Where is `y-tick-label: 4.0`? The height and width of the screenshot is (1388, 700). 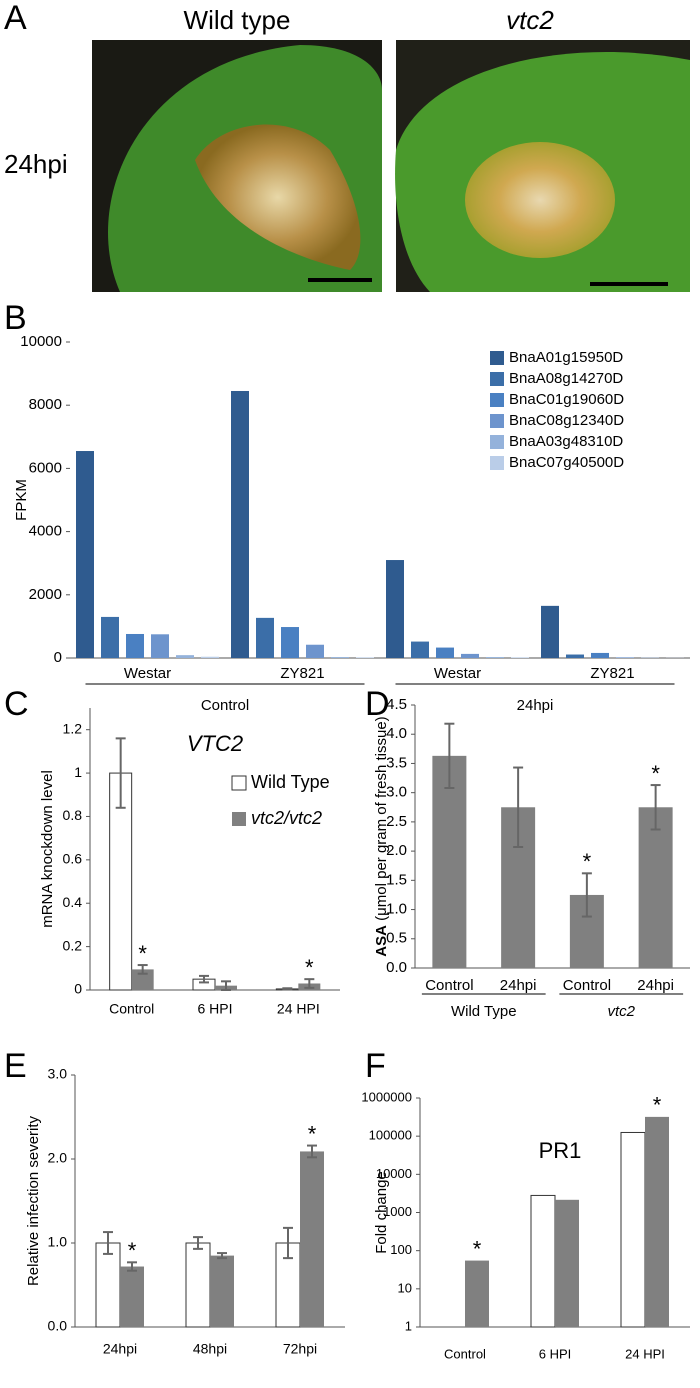 y-tick-label: 4.0 is located at coordinates (396, 733).